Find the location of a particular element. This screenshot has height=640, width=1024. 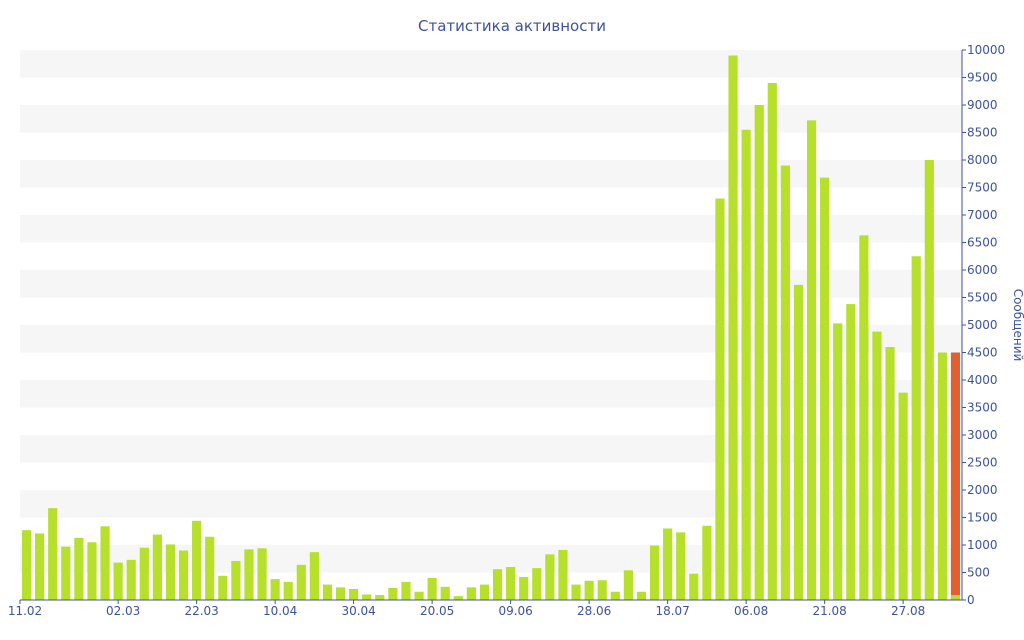

x-tick-label: 09.06 is located at coordinates (515, 611).